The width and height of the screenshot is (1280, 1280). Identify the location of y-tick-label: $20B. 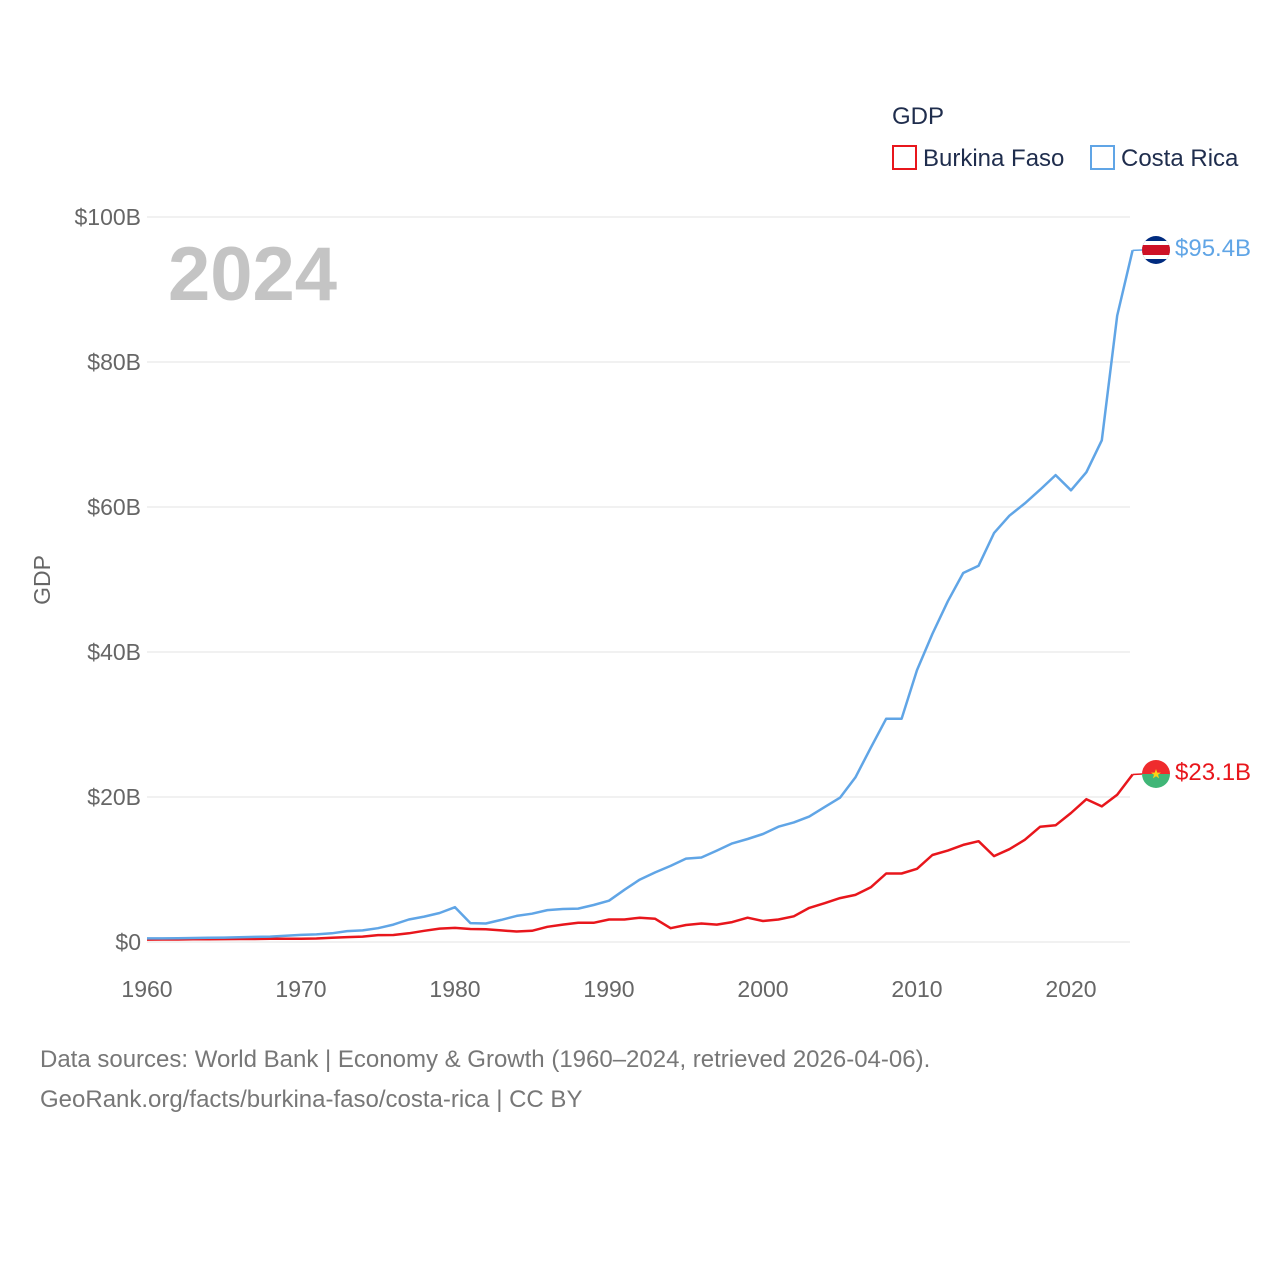
(114, 797).